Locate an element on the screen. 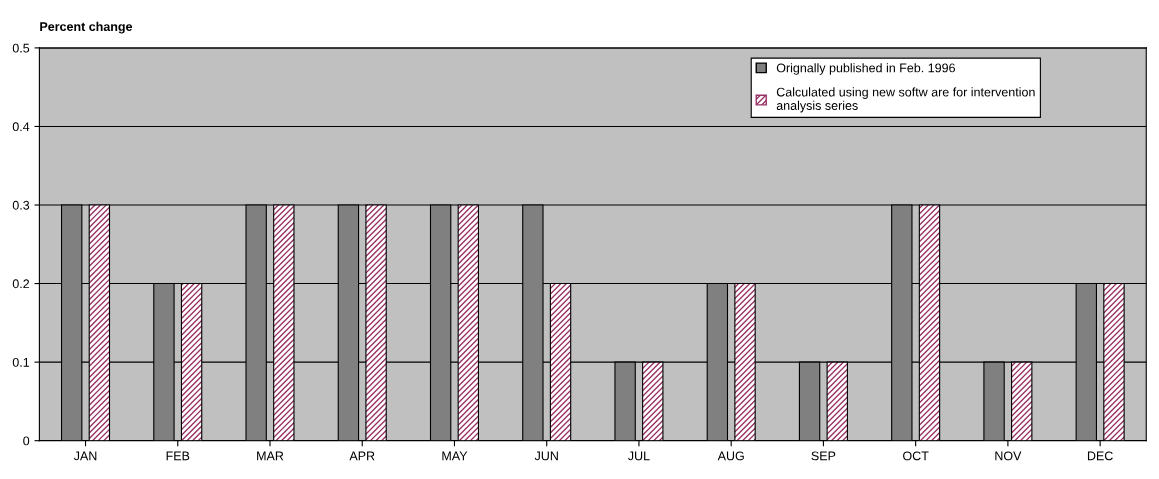 The width and height of the screenshot is (1159, 479). x-tick-label: MAR is located at coordinates (270, 456).